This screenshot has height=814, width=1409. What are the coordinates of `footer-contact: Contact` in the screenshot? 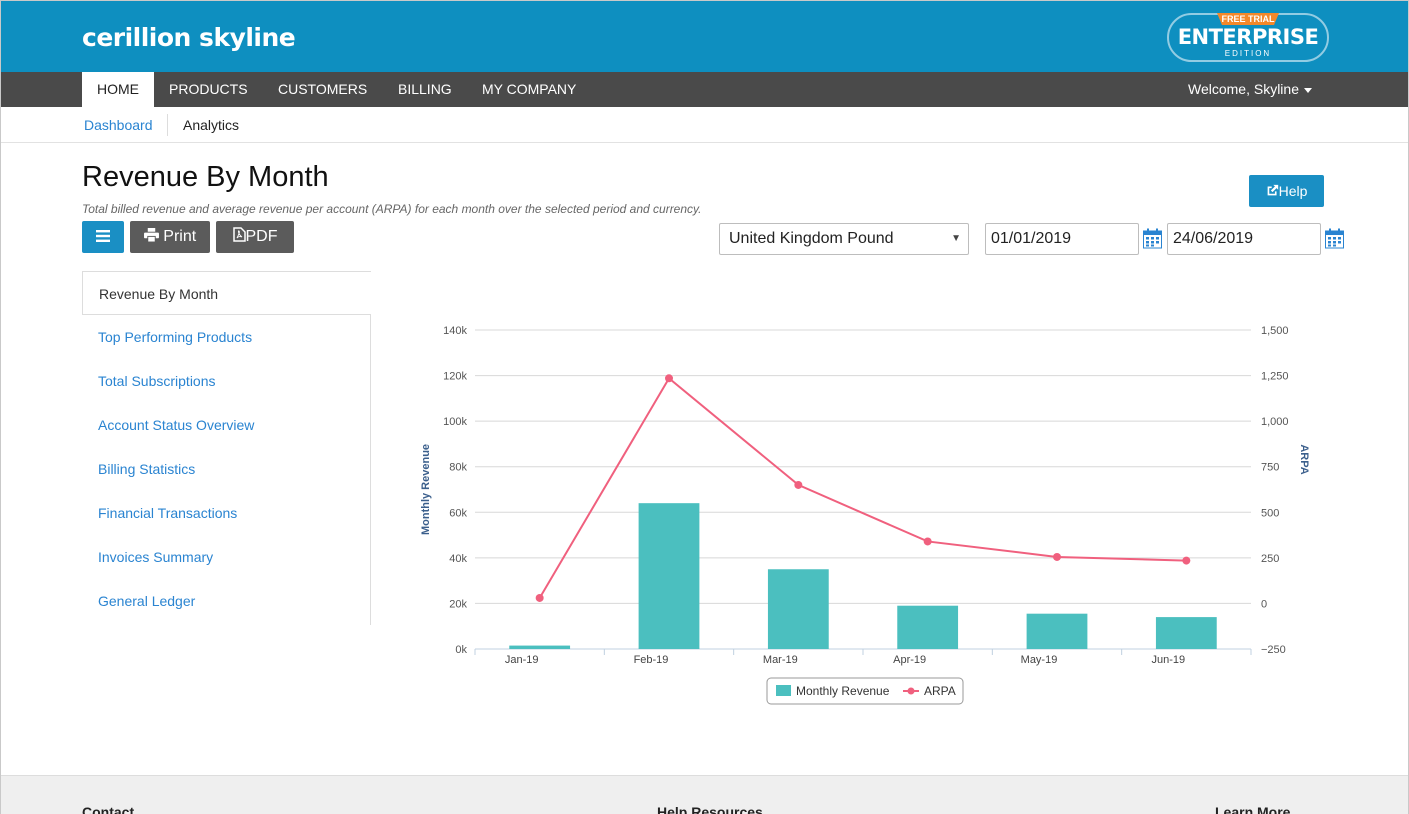 It's located at (108, 809).